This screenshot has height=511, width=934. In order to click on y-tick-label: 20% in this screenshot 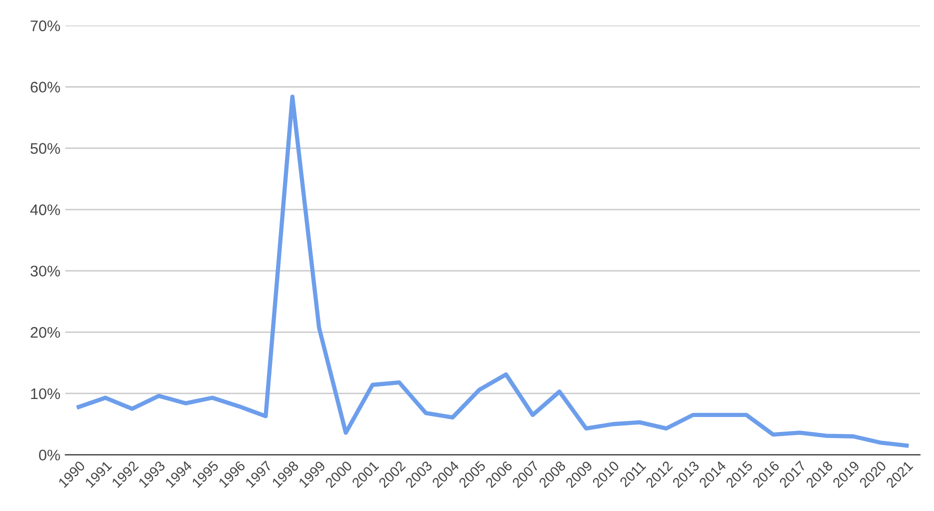, I will do `click(45, 332)`.